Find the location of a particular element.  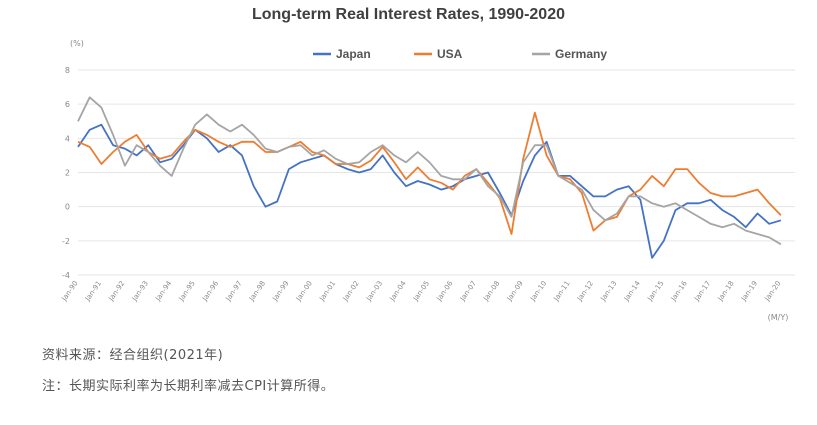

x-tick-label: Jan-17 is located at coordinates (702, 292).